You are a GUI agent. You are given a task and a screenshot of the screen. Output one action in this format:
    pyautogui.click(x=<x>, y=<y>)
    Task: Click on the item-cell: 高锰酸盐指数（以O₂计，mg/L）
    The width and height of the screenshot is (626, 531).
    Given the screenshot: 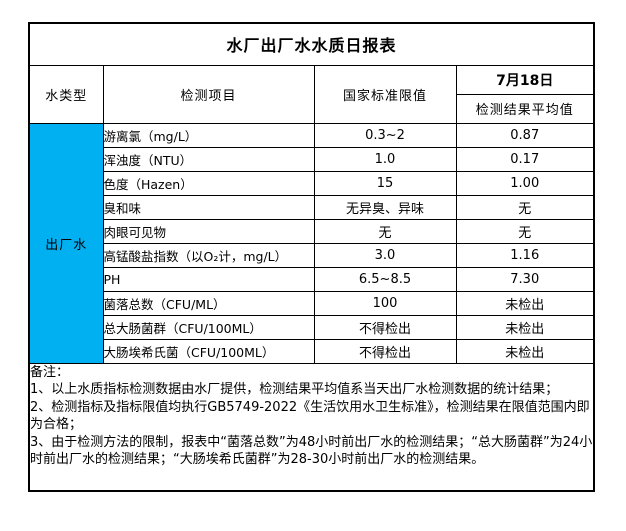 What is the action you would take?
    pyautogui.click(x=208, y=255)
    